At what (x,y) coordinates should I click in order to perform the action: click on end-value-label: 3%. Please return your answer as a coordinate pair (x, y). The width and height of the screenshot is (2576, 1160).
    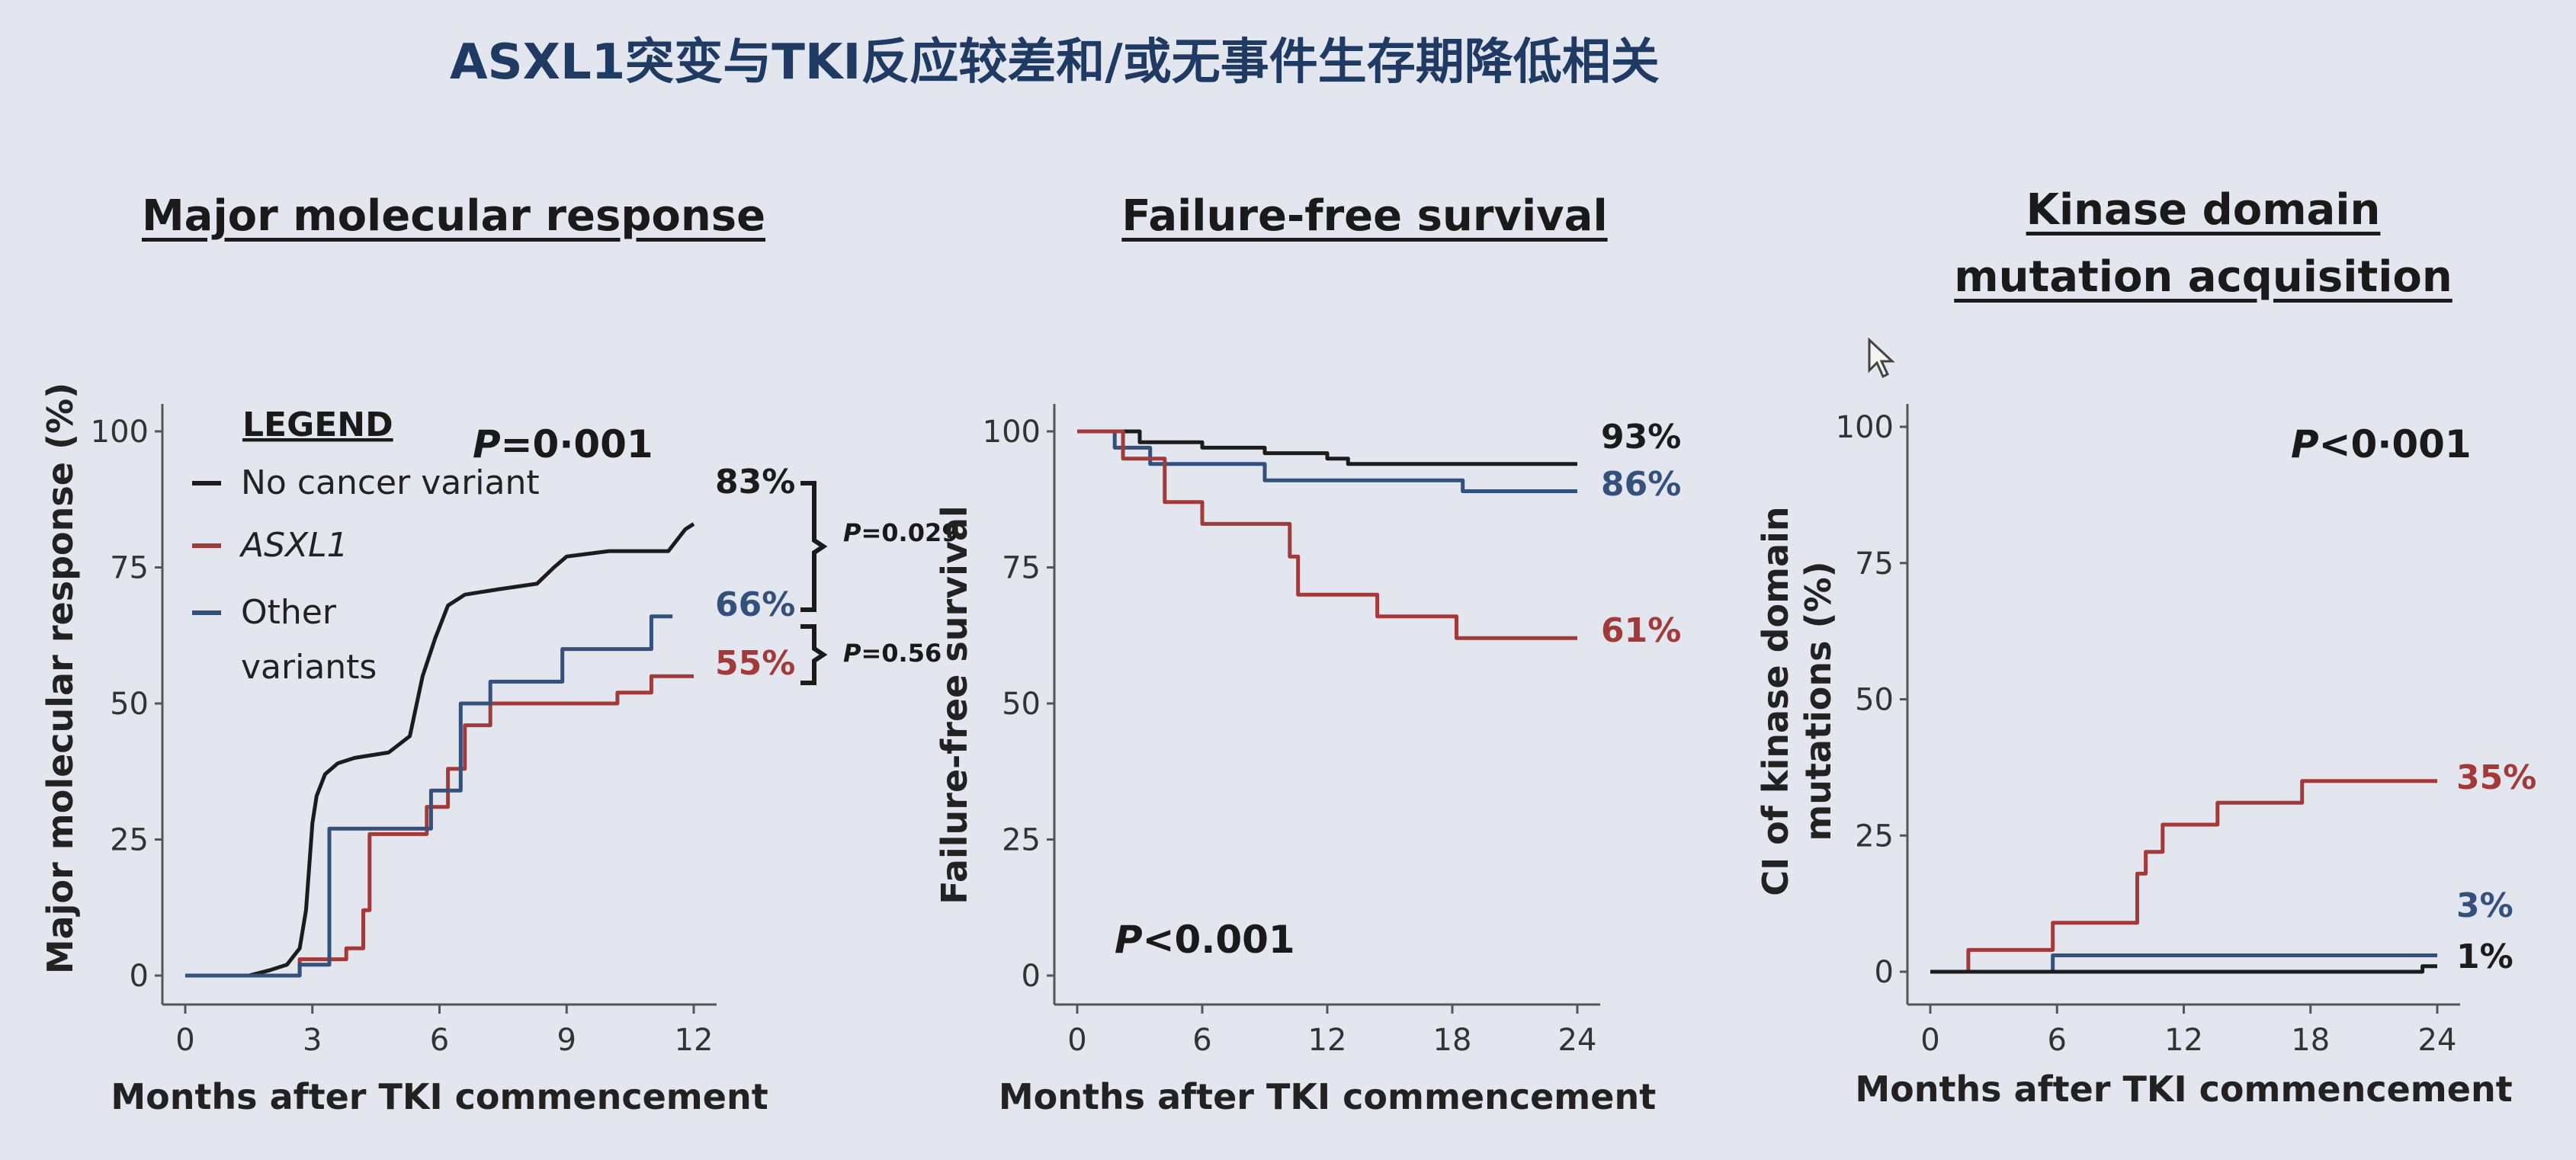
    Looking at the image, I should click on (2484, 905).